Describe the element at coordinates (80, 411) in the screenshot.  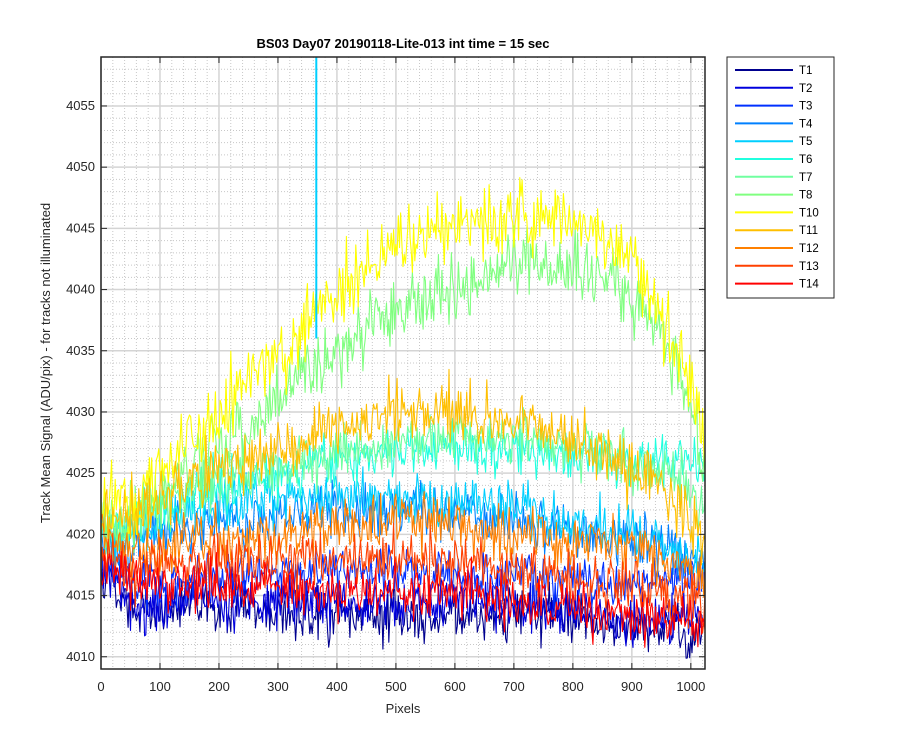
I see `y-tick-label: 4030` at that location.